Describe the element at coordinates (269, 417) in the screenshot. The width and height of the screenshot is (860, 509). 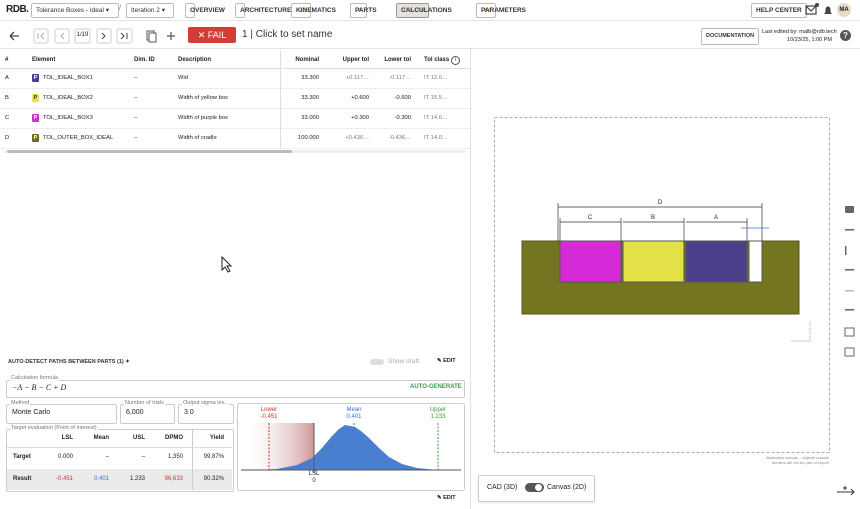
I see `hist-lower-value: -0.451` at that location.